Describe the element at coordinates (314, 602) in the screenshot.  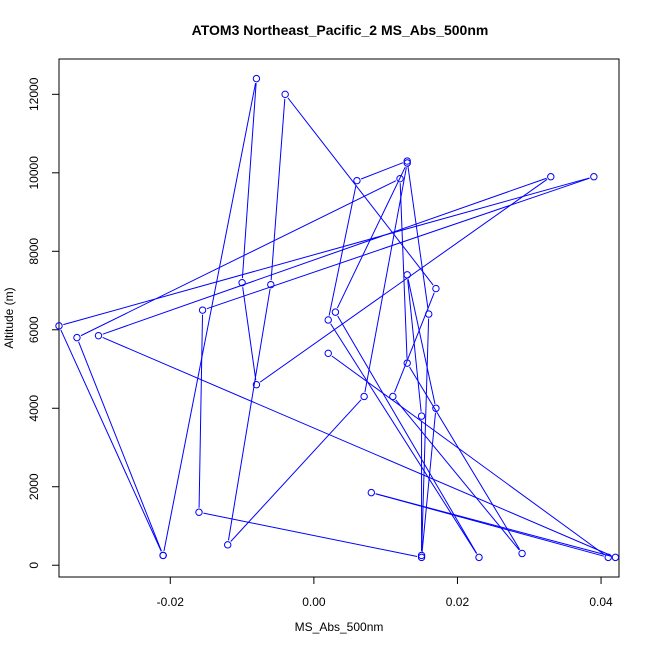
I see `x-tick-label: 0.00` at that location.